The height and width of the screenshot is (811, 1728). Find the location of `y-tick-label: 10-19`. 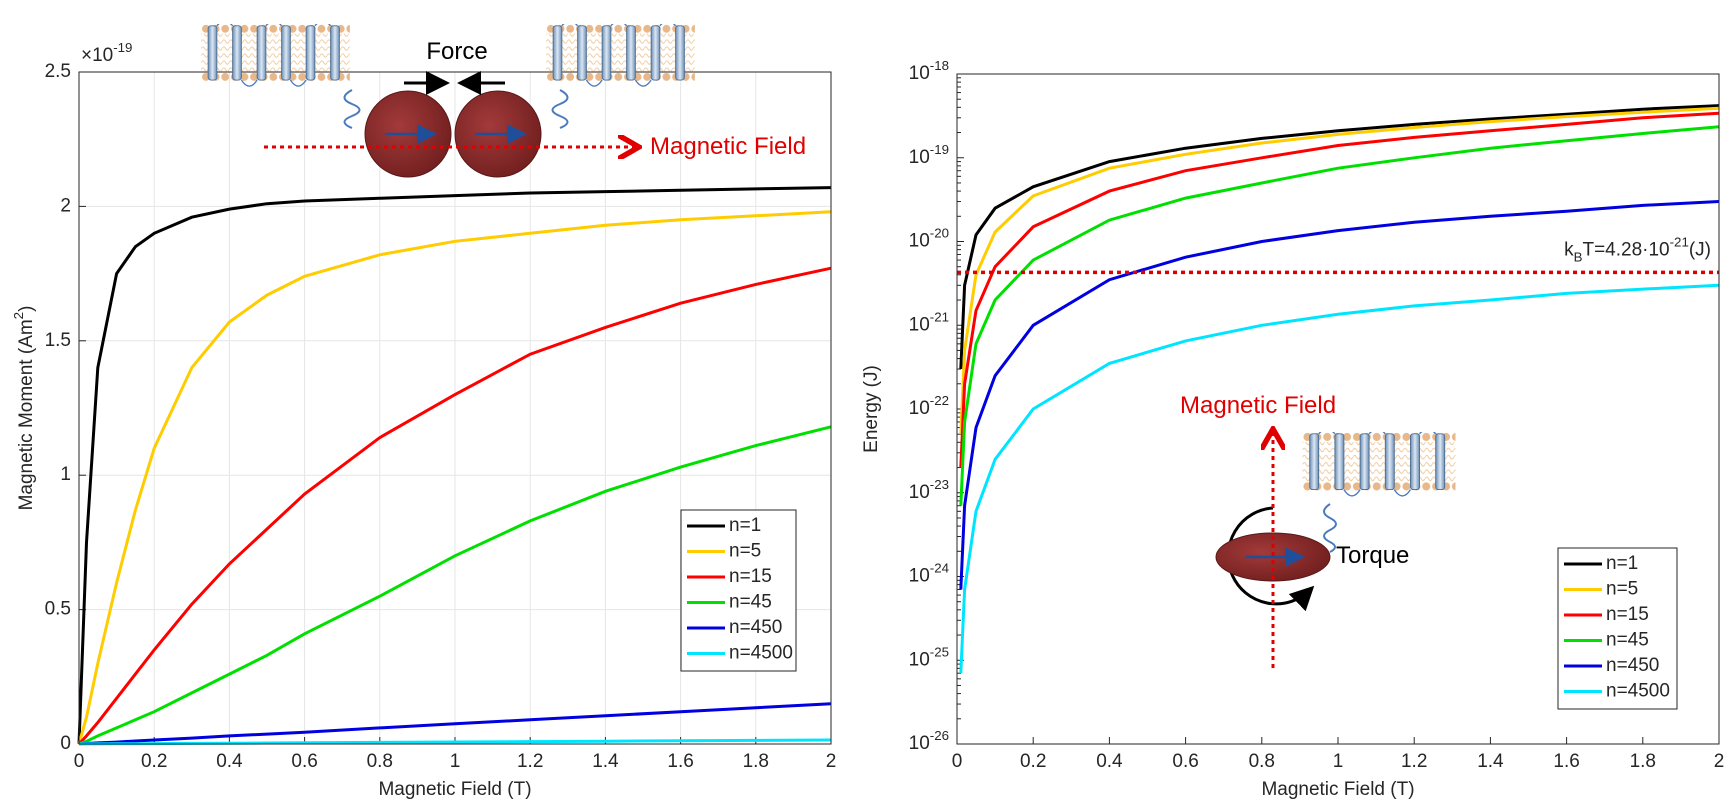

y-tick-label: 10-19 is located at coordinates (929, 155).